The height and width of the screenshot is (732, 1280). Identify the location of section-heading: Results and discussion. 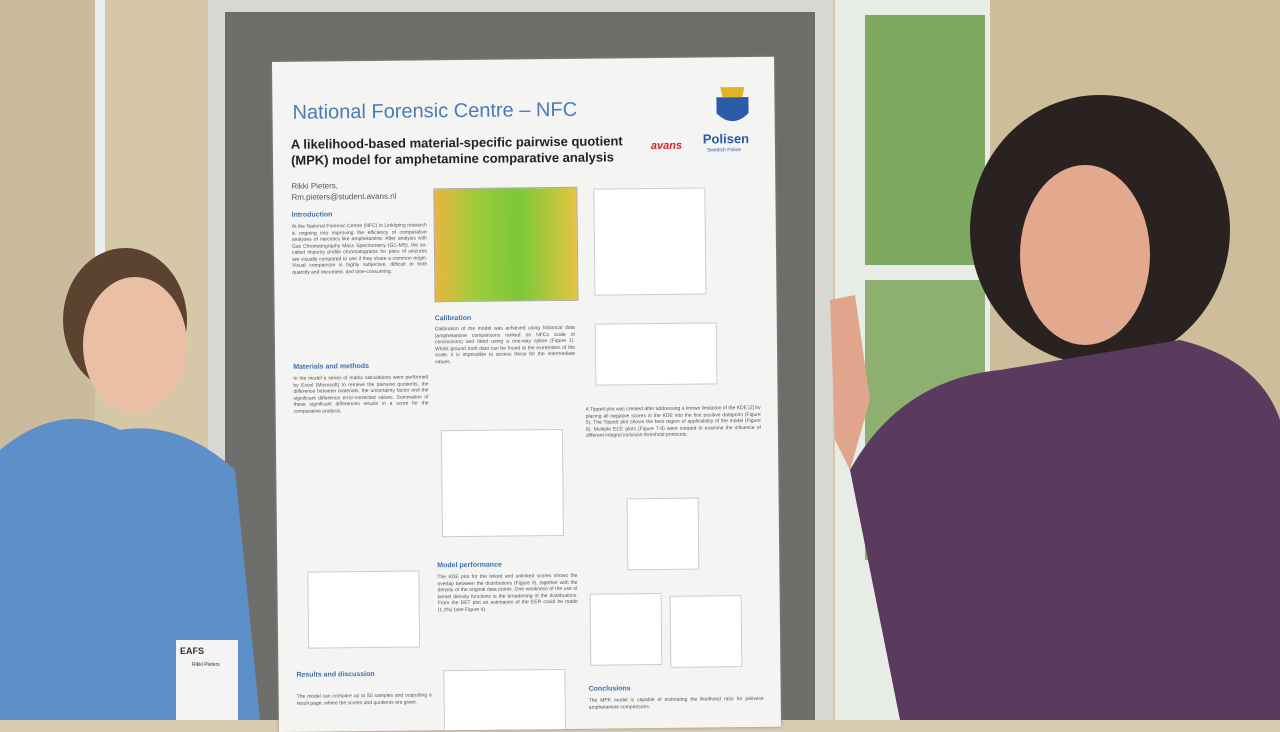
(335, 674).